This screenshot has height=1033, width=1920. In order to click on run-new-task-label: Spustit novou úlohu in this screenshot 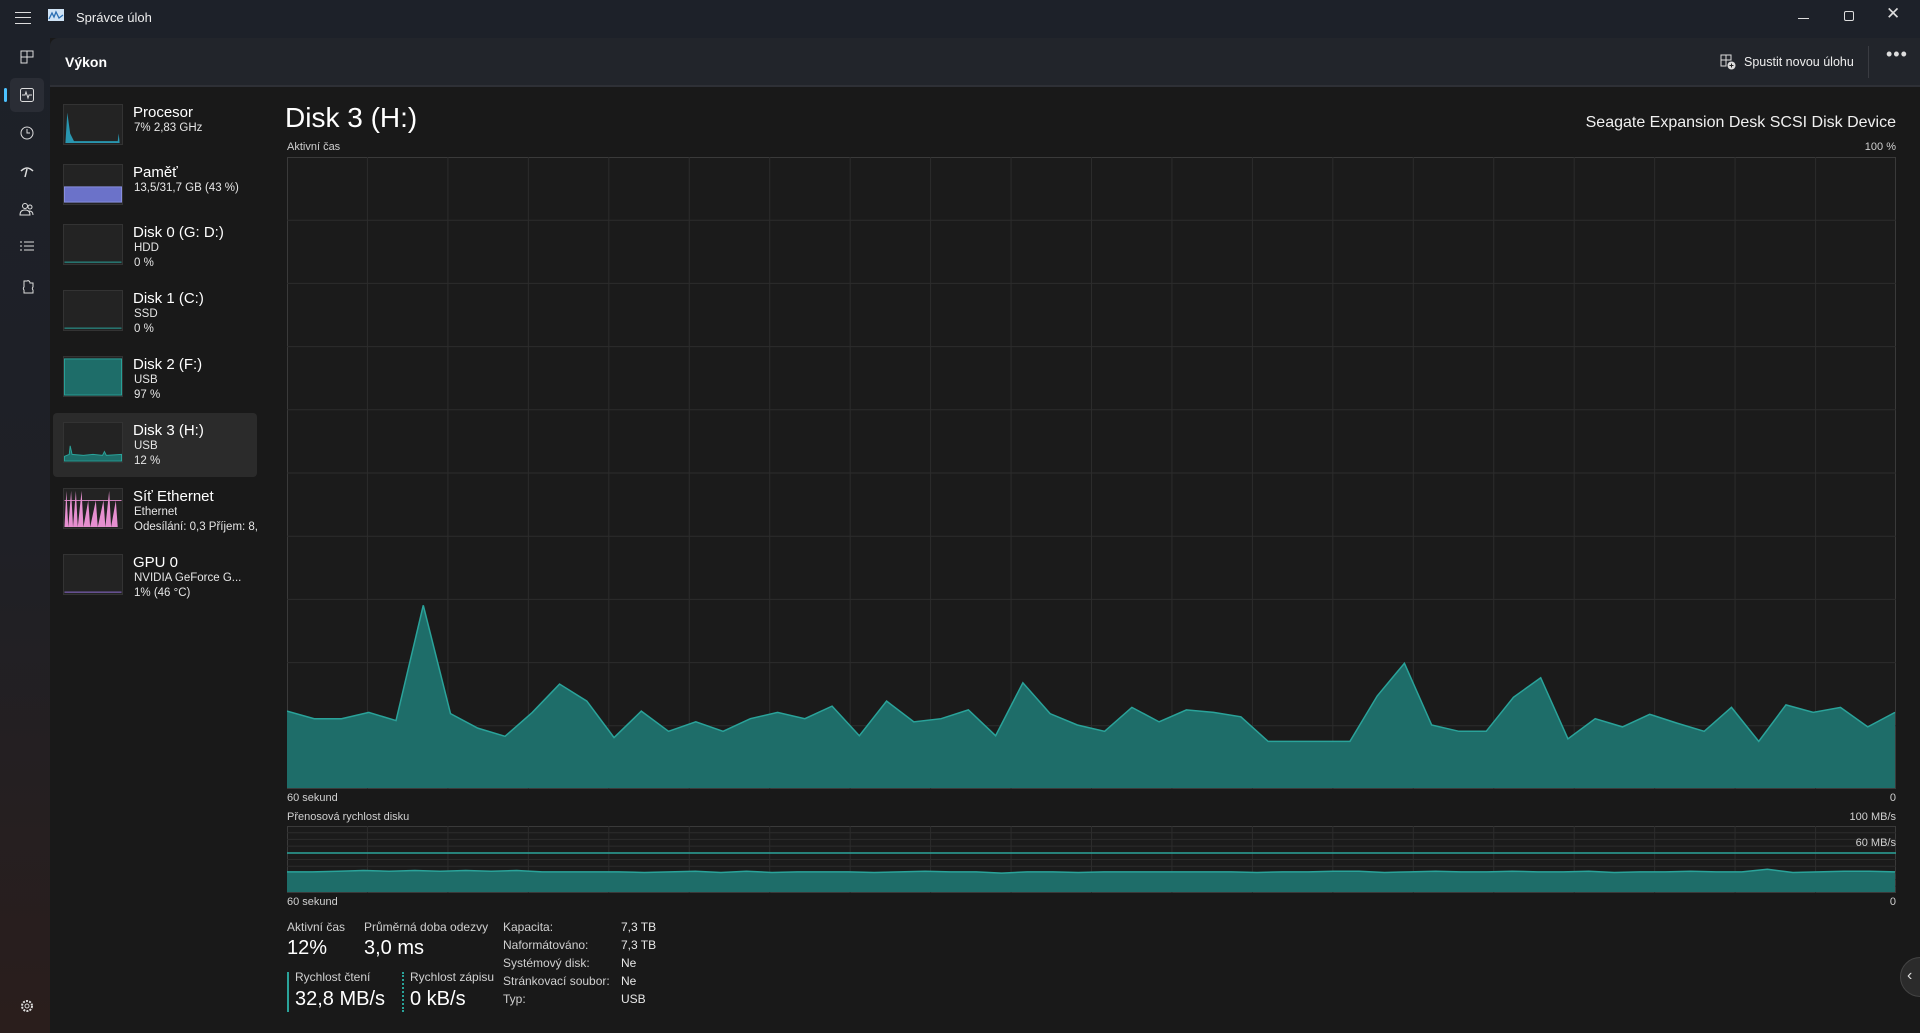, I will do `click(1799, 62)`.